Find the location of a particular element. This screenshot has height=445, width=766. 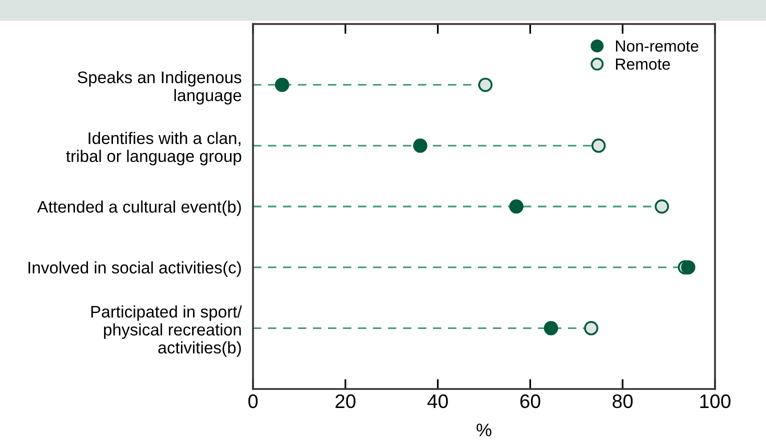

legend-label: Remote is located at coordinates (643, 64).